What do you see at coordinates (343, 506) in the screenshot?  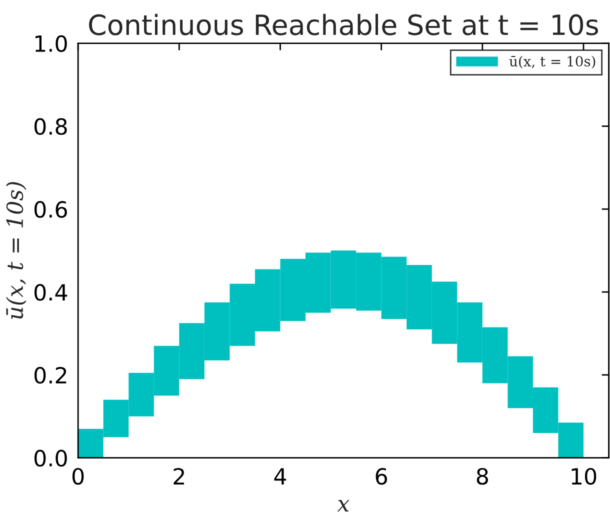 I see `x-axis-title: x` at bounding box center [343, 506].